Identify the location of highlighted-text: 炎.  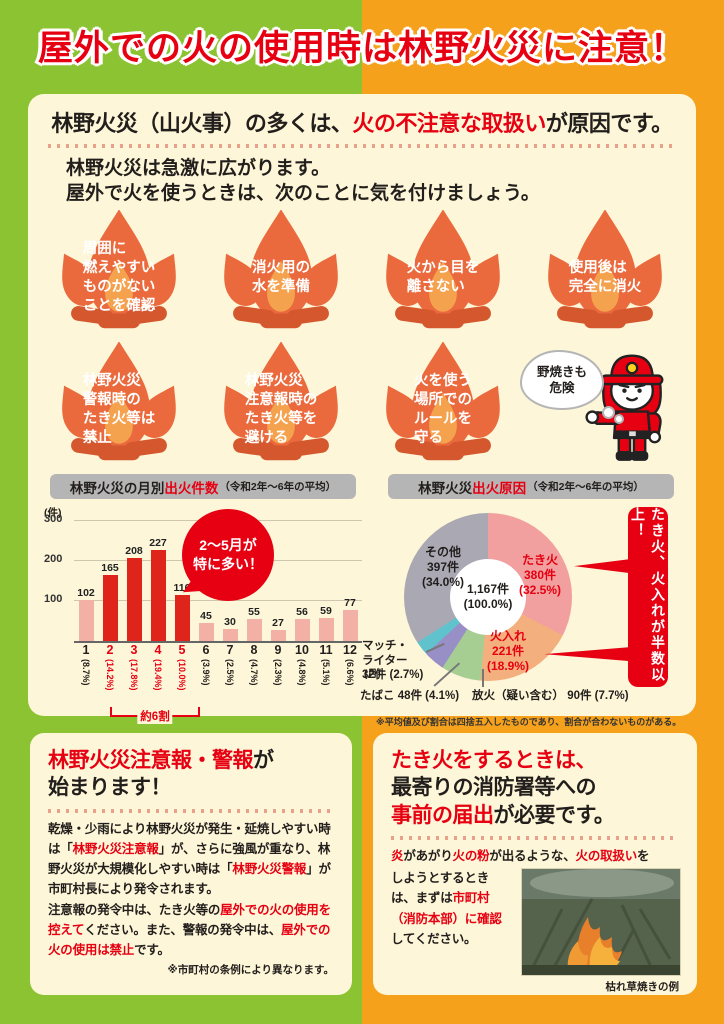
(397, 855).